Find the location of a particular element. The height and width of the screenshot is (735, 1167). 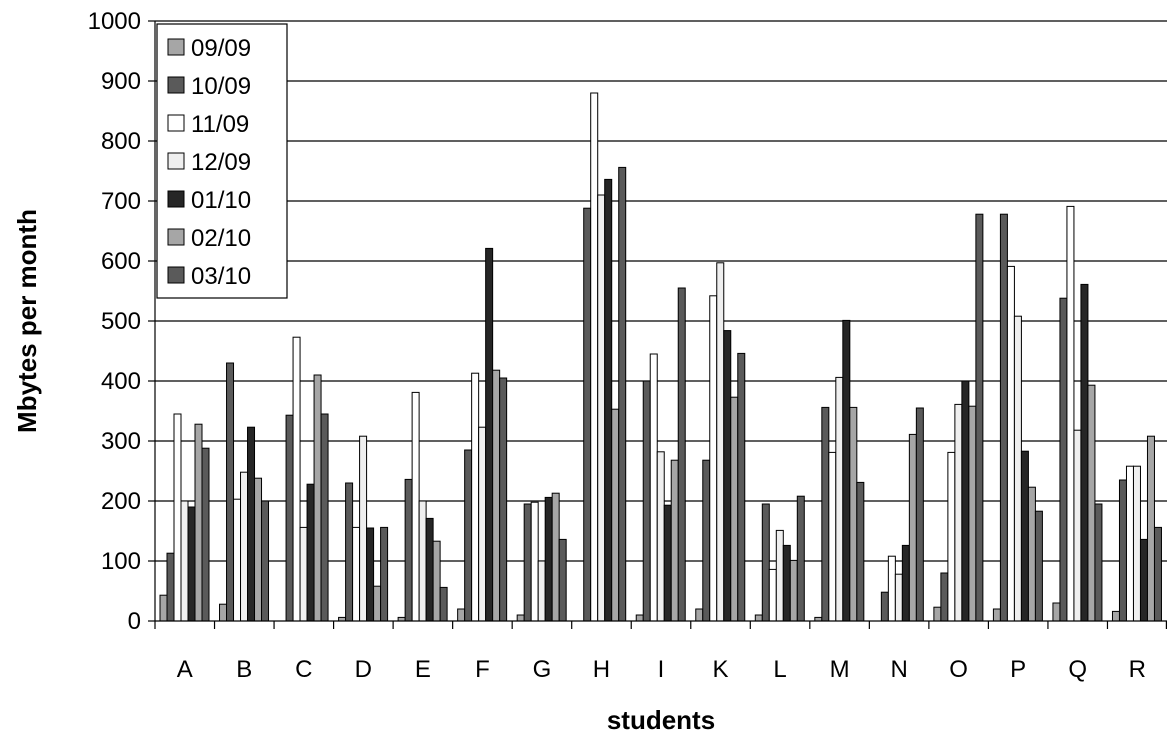

x-tick-label: L is located at coordinates (779, 669).